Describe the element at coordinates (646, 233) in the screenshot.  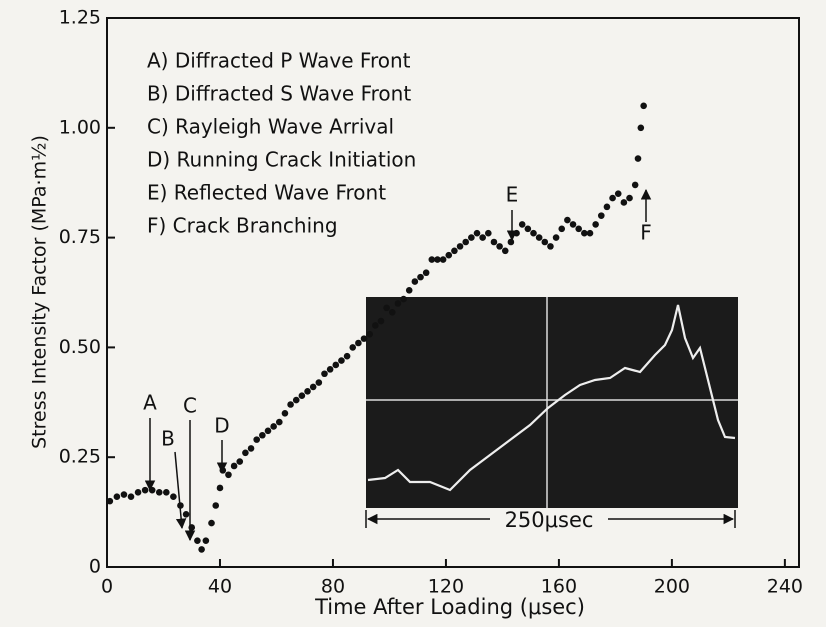
I see `annotation-label: F` at that location.